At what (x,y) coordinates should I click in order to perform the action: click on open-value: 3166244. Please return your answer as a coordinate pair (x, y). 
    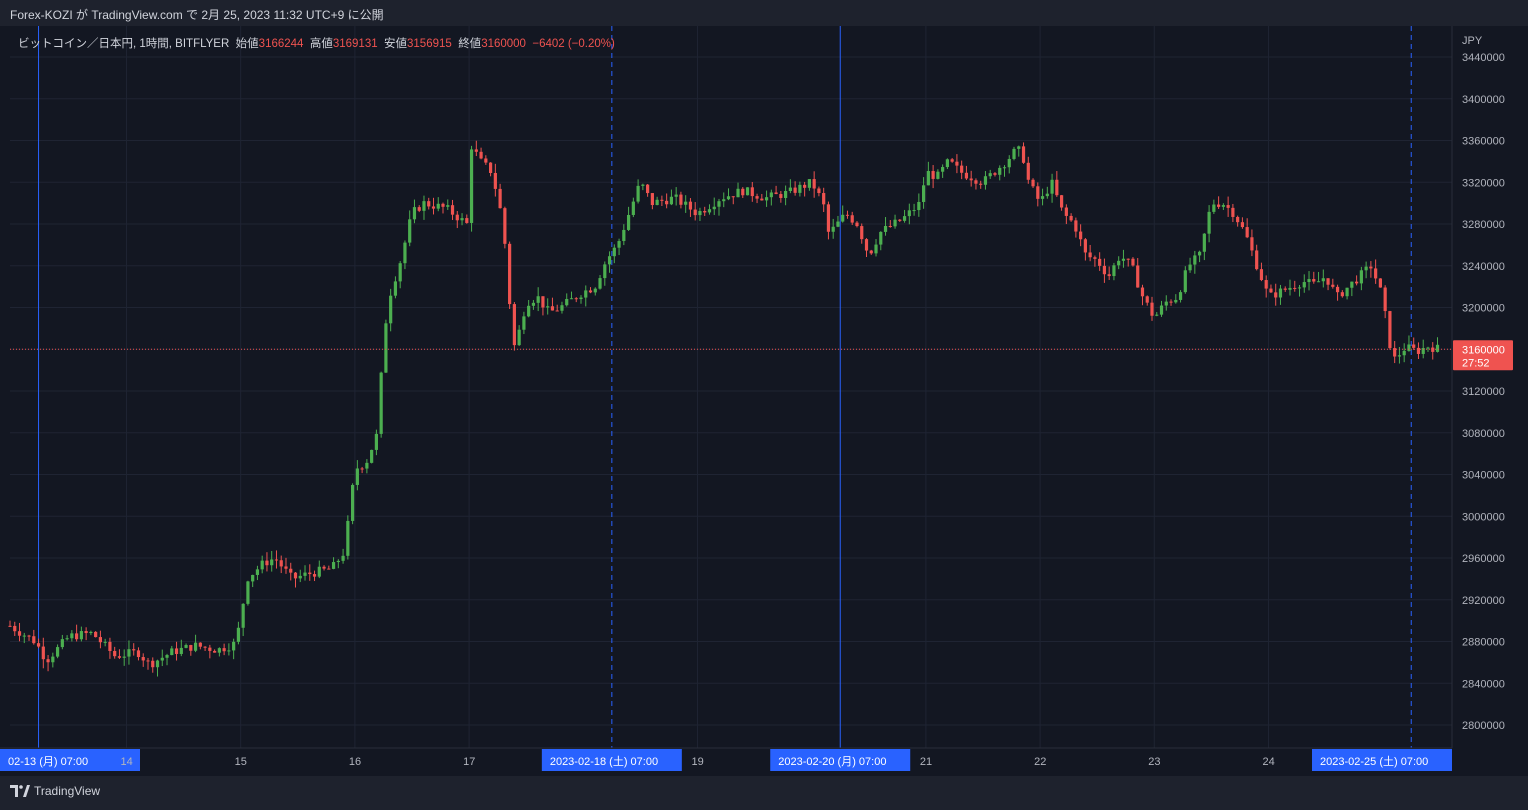
    Looking at the image, I should click on (281, 44).